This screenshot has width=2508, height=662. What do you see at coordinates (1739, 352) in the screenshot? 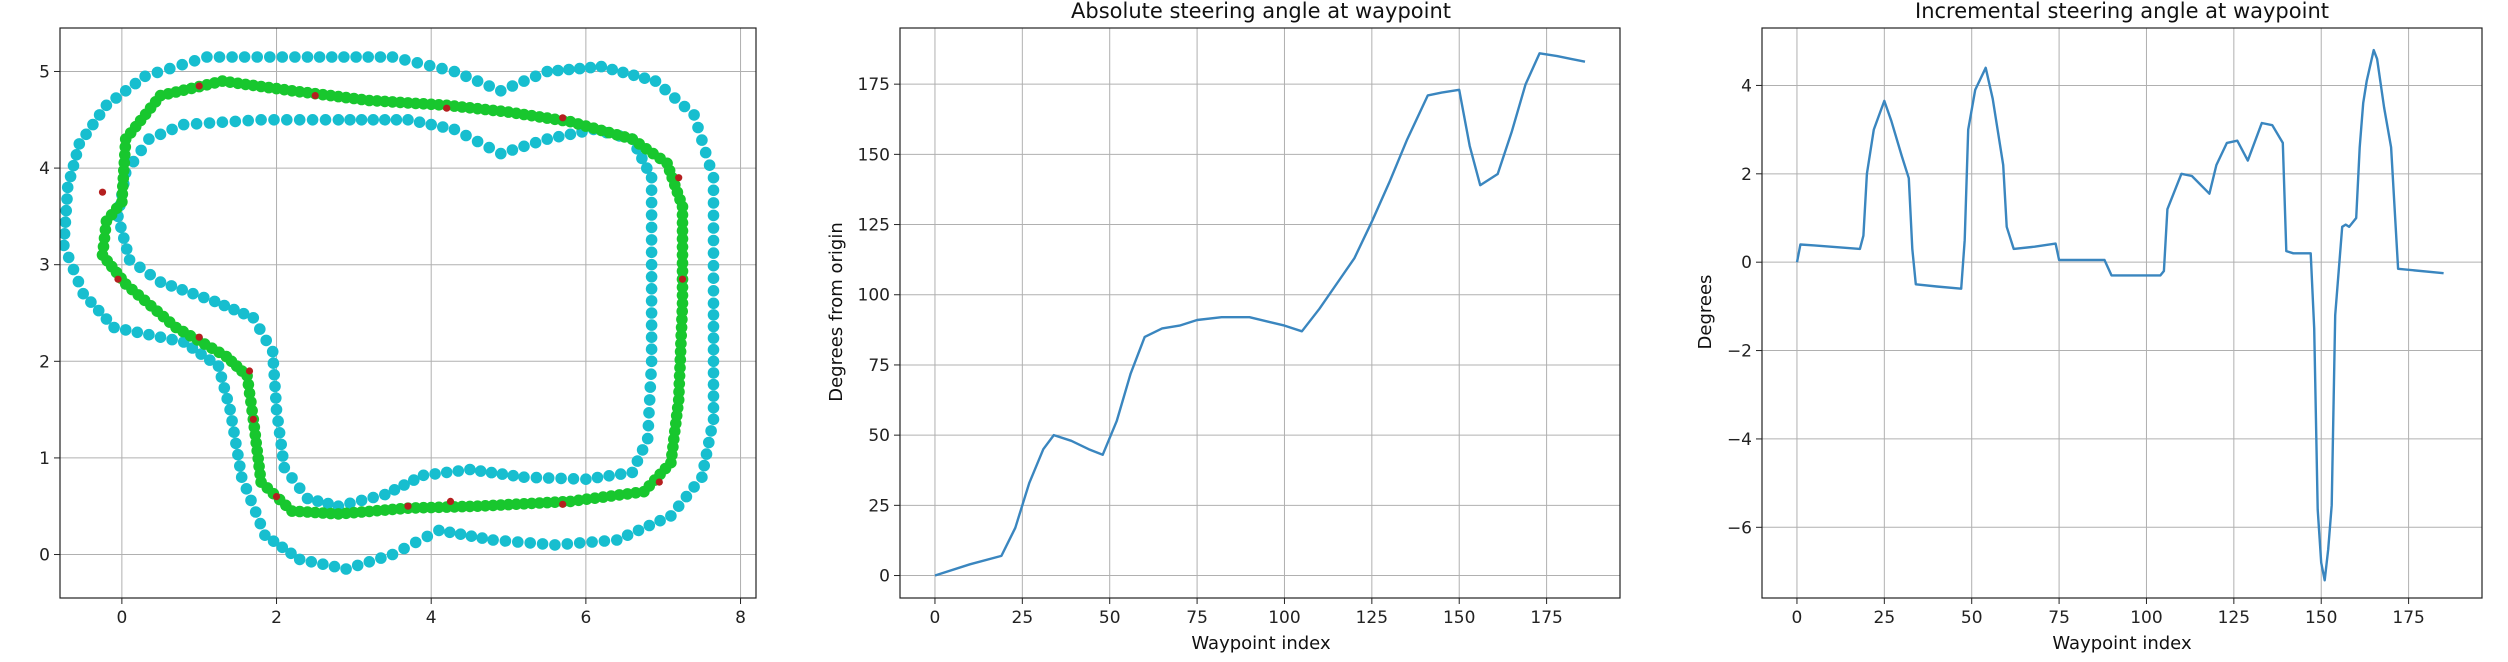
I see `y-tick-label: −2` at bounding box center [1739, 352].